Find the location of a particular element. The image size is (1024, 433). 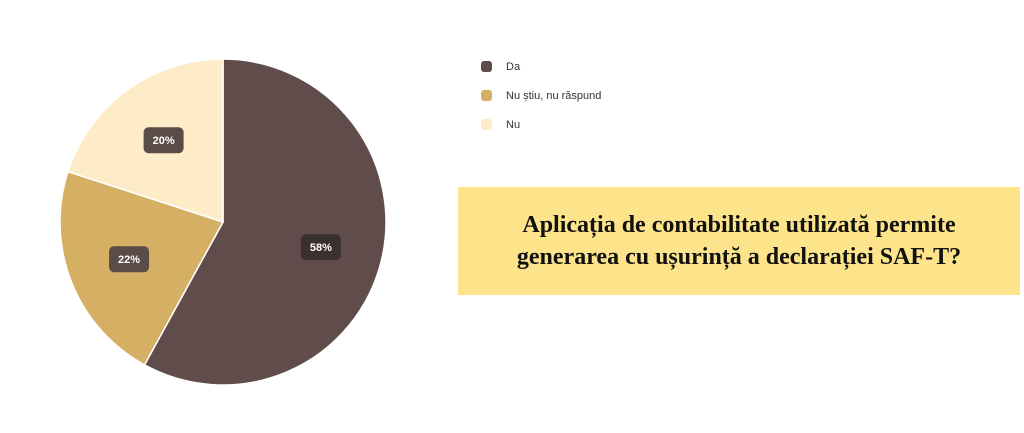

data-label-text-nu-stiu: 22% is located at coordinates (129, 260).